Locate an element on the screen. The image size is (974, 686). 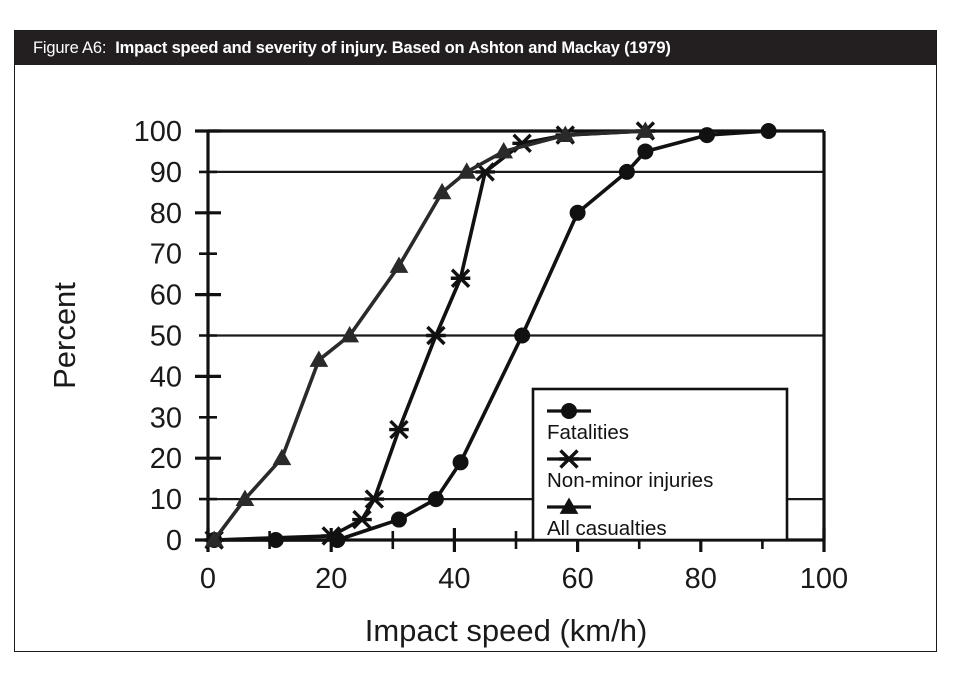
legend-item-fatalities: Fatalities is located at coordinates (588, 424).